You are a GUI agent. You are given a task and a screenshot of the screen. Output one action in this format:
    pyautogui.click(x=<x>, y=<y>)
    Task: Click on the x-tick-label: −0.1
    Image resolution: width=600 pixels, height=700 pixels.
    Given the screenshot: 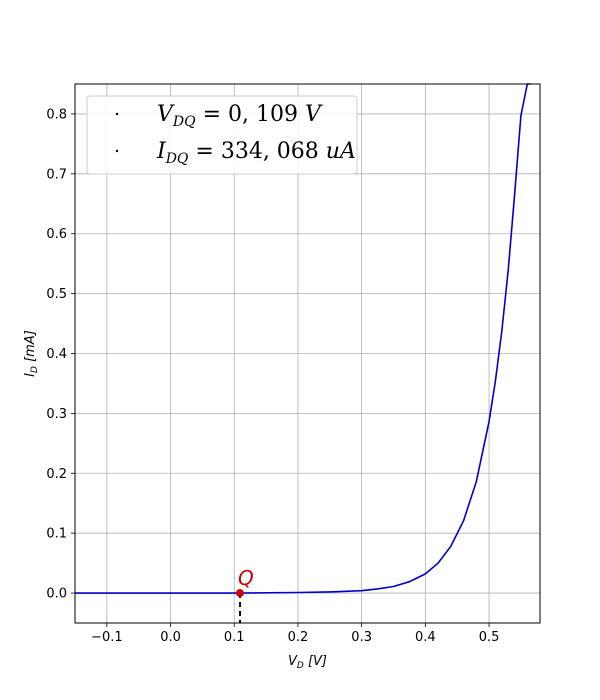 What is the action you would take?
    pyautogui.click(x=107, y=637)
    